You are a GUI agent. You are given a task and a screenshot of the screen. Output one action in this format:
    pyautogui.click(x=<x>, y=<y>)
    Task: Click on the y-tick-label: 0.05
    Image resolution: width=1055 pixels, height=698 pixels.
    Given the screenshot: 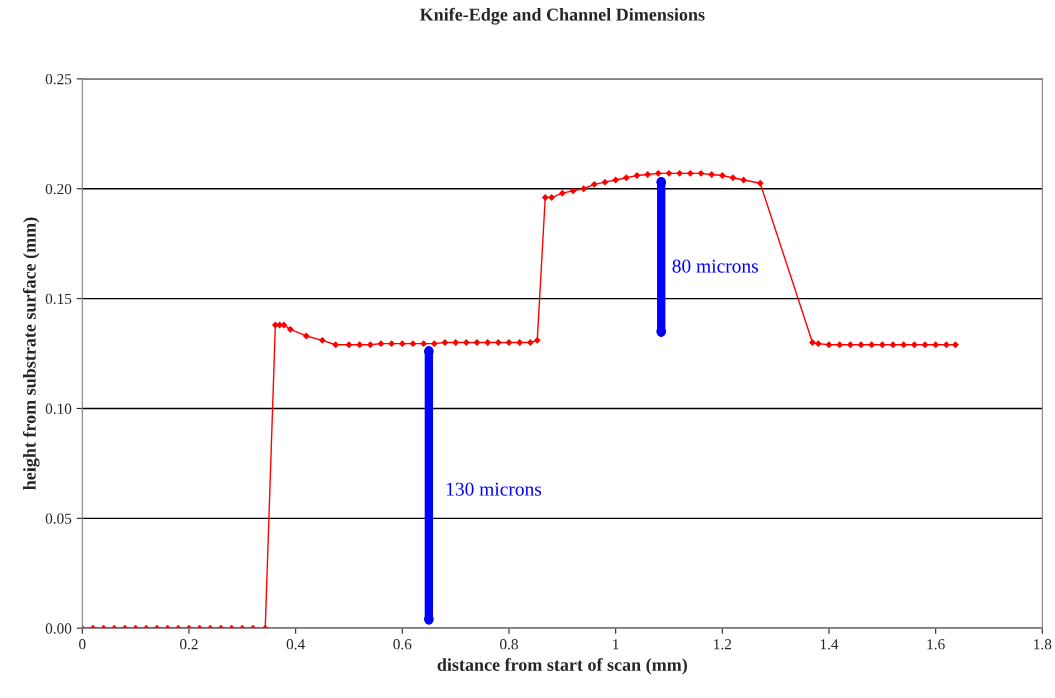 What is the action you would take?
    pyautogui.click(x=58, y=518)
    